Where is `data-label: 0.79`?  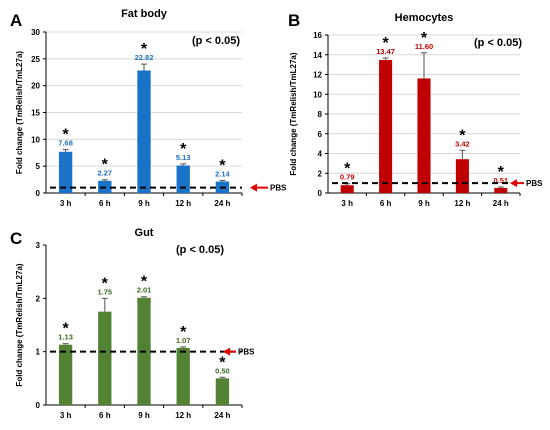 data-label: 0.79 is located at coordinates (347, 177).